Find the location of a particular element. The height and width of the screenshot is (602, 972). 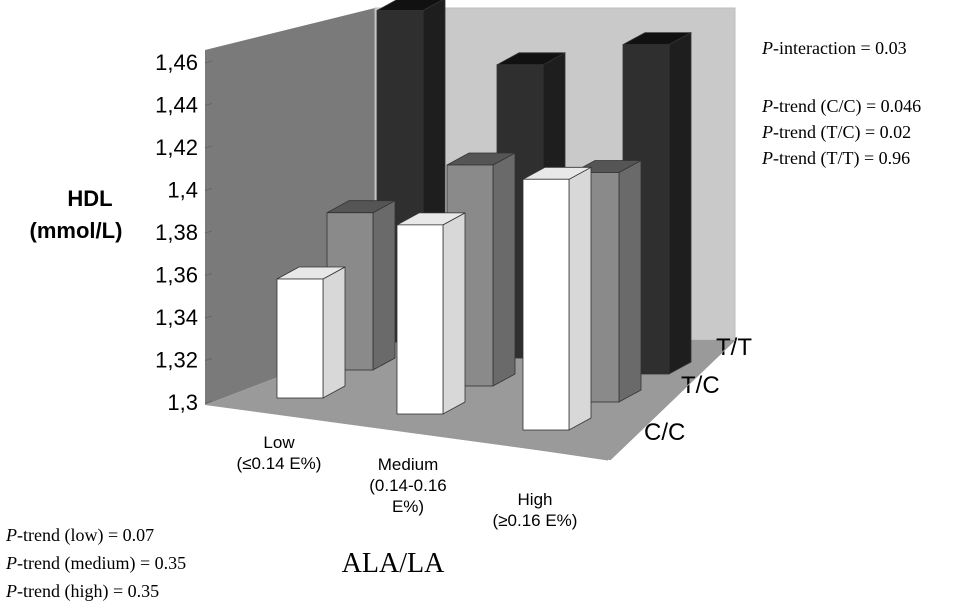

y-tick-label: 1,46 is located at coordinates (176, 62).